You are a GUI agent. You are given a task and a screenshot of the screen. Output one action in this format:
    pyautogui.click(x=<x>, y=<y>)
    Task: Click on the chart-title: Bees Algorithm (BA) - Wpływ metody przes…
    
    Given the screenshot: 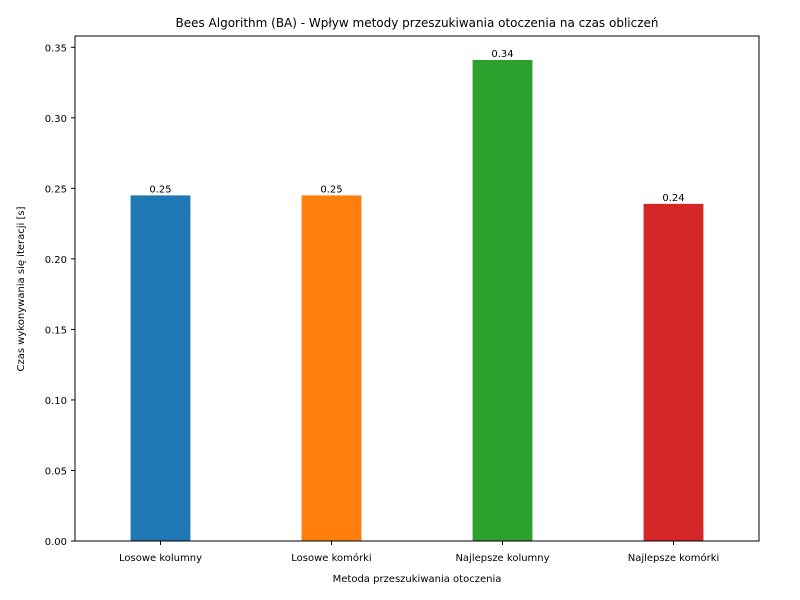 What is the action you would take?
    pyautogui.click(x=416, y=23)
    